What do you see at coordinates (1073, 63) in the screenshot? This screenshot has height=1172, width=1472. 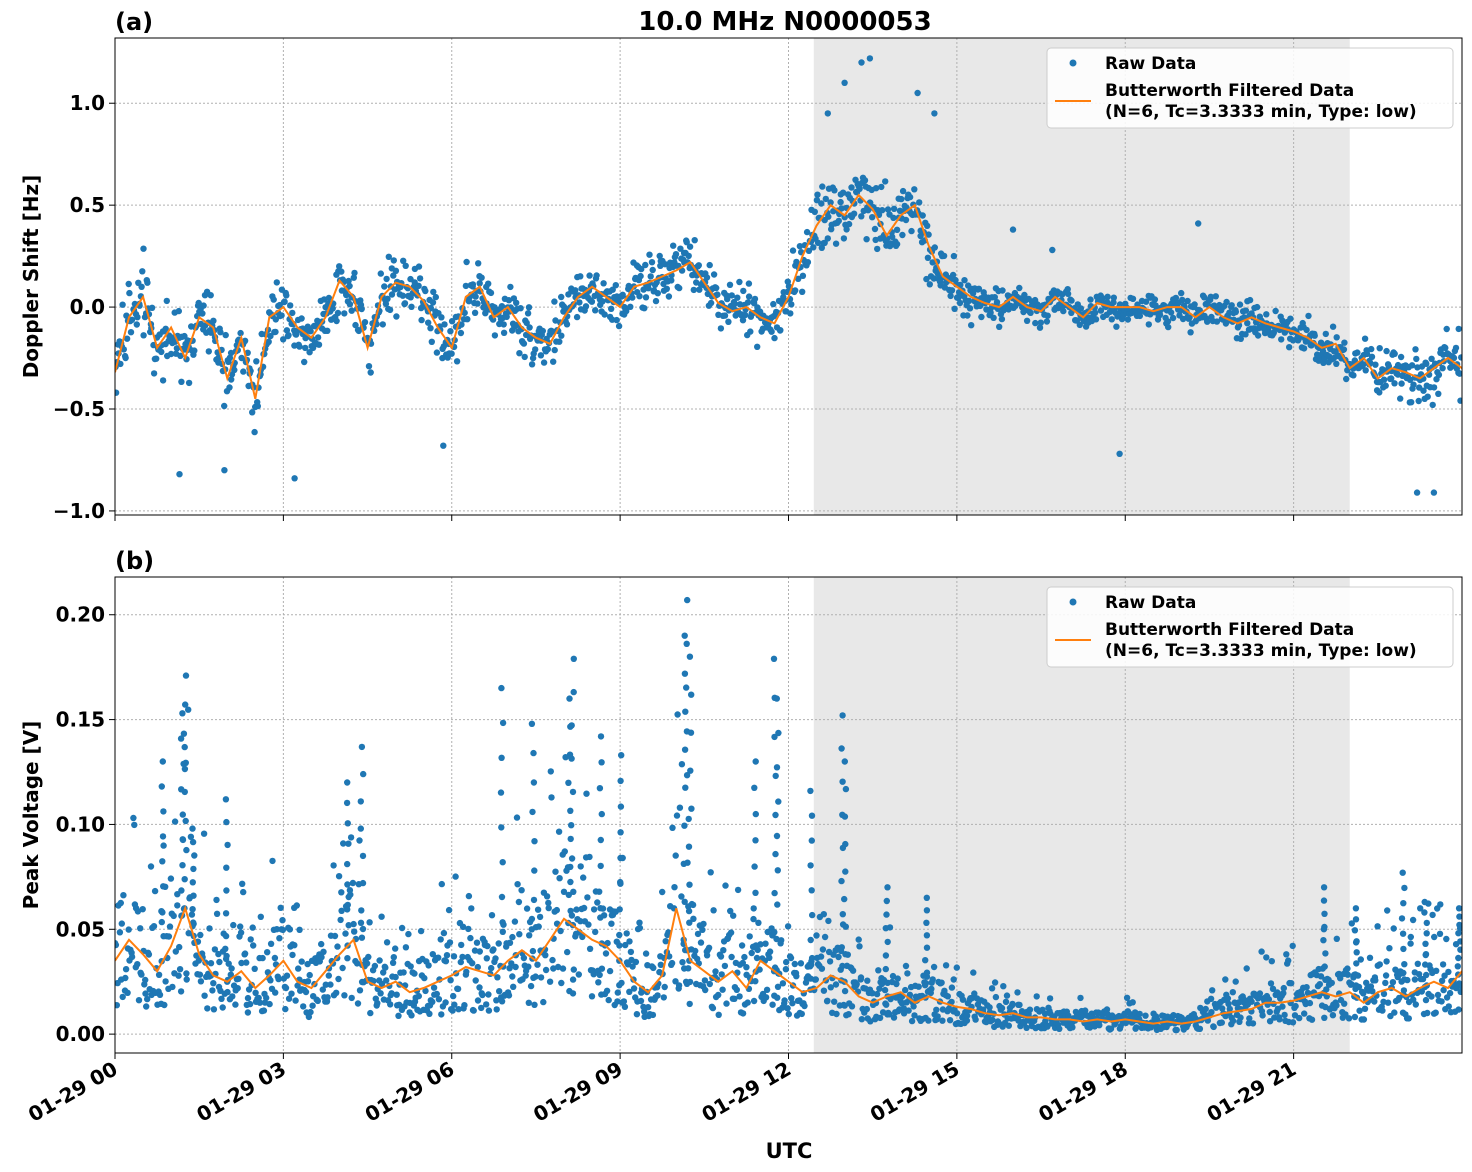 I see `legend-raw-marker` at bounding box center [1073, 63].